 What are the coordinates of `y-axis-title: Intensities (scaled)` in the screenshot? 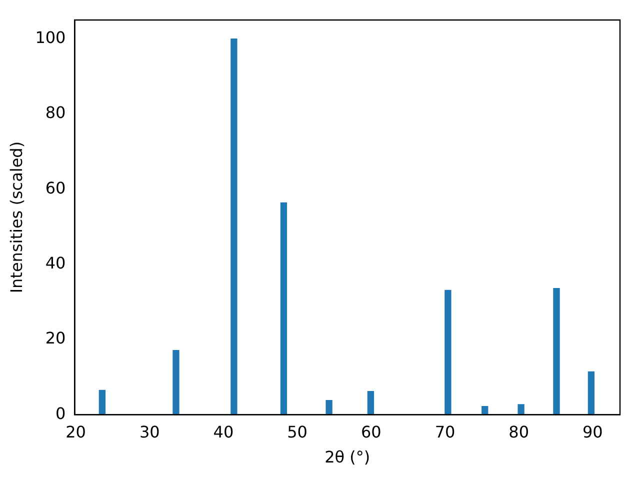 It's located at (16, 217).